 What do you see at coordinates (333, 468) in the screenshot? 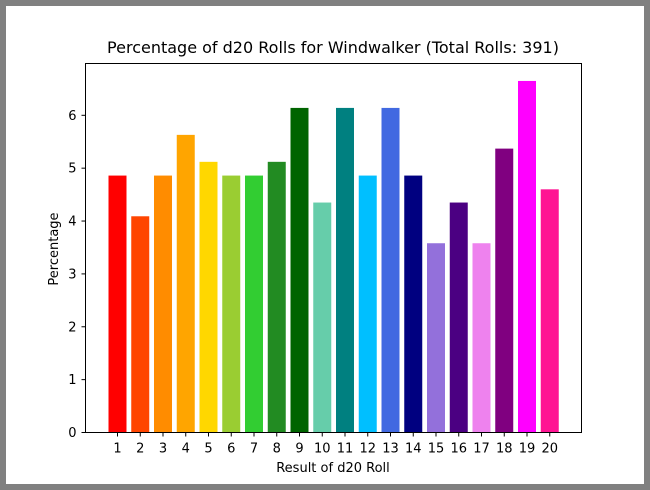
I see `x-axis-label: Result of d20 Roll` at bounding box center [333, 468].